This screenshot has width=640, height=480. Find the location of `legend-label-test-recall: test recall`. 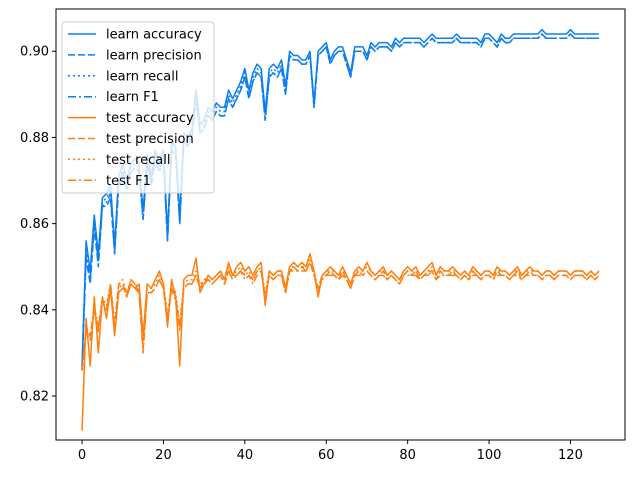

legend-label-test-recall: test recall is located at coordinates (138, 160).